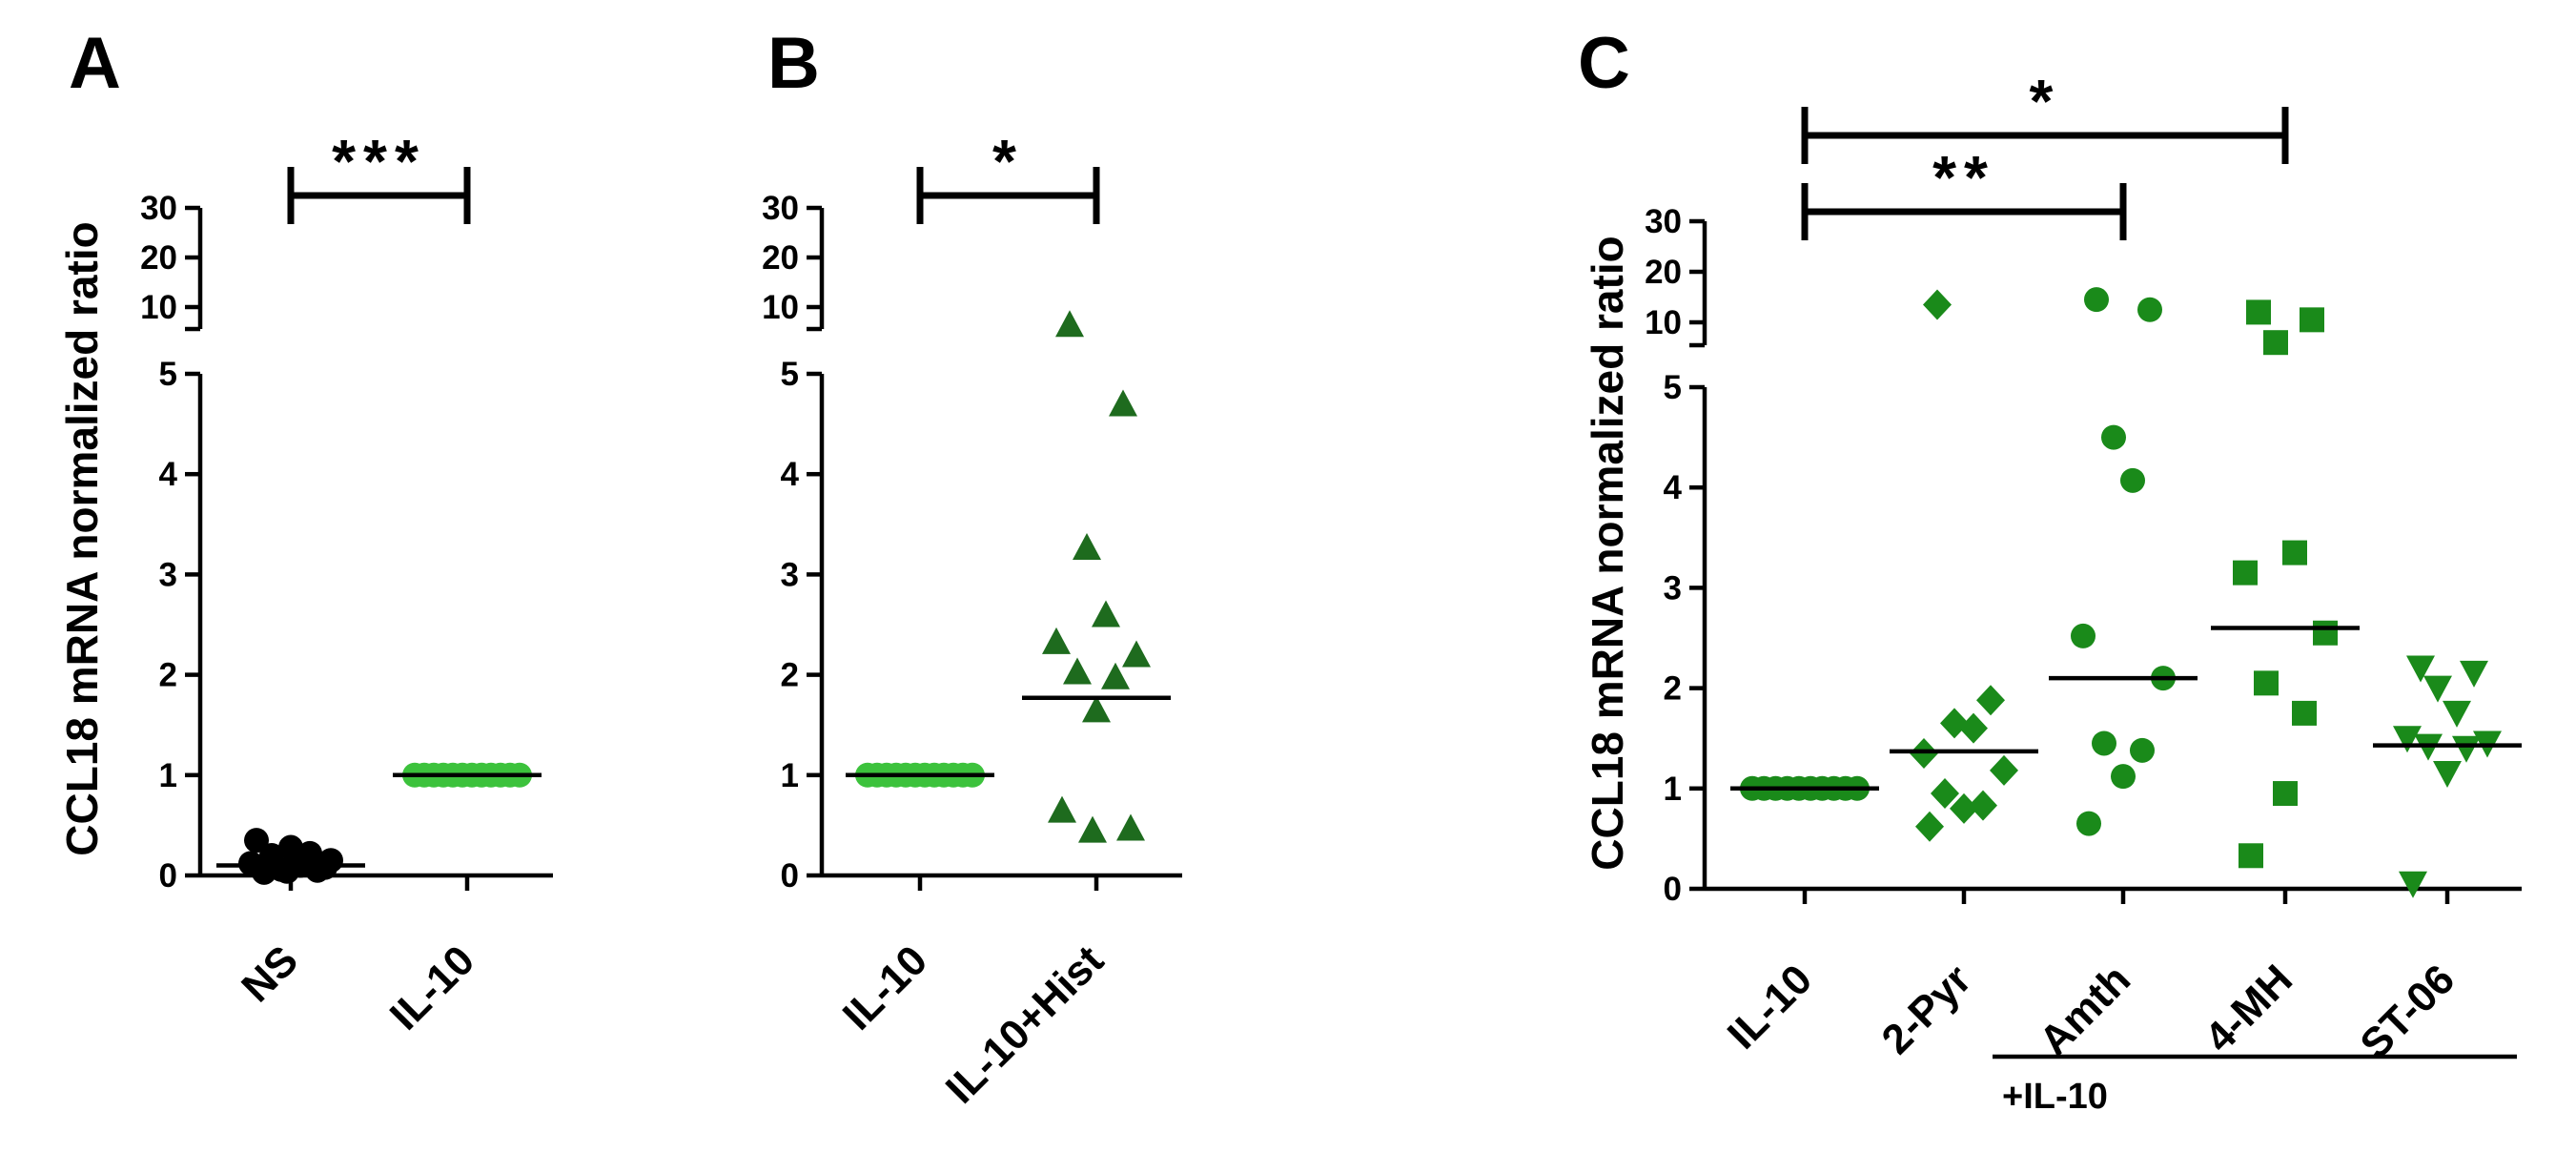 The image size is (2576, 1152). Describe the element at coordinates (2285, 584) in the screenshot. I see `series-4-mh` at that location.